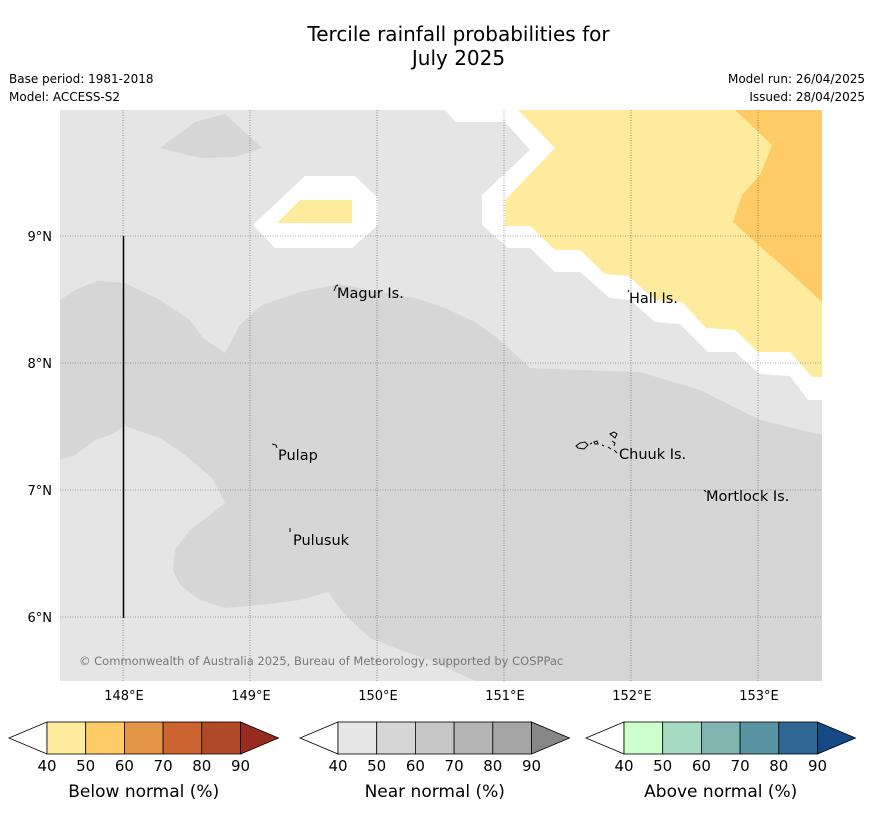 The width and height of the screenshot is (873, 816). Describe the element at coordinates (40, 618) in the screenshot. I see `lat-tick-6: 6°N` at that location.